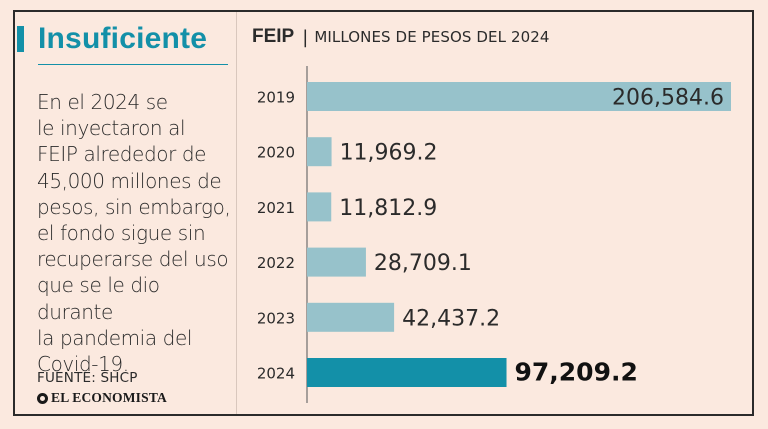 The image size is (768, 429). Describe the element at coordinates (276, 98) in the screenshot. I see `tick-label-2019: 2019` at that location.